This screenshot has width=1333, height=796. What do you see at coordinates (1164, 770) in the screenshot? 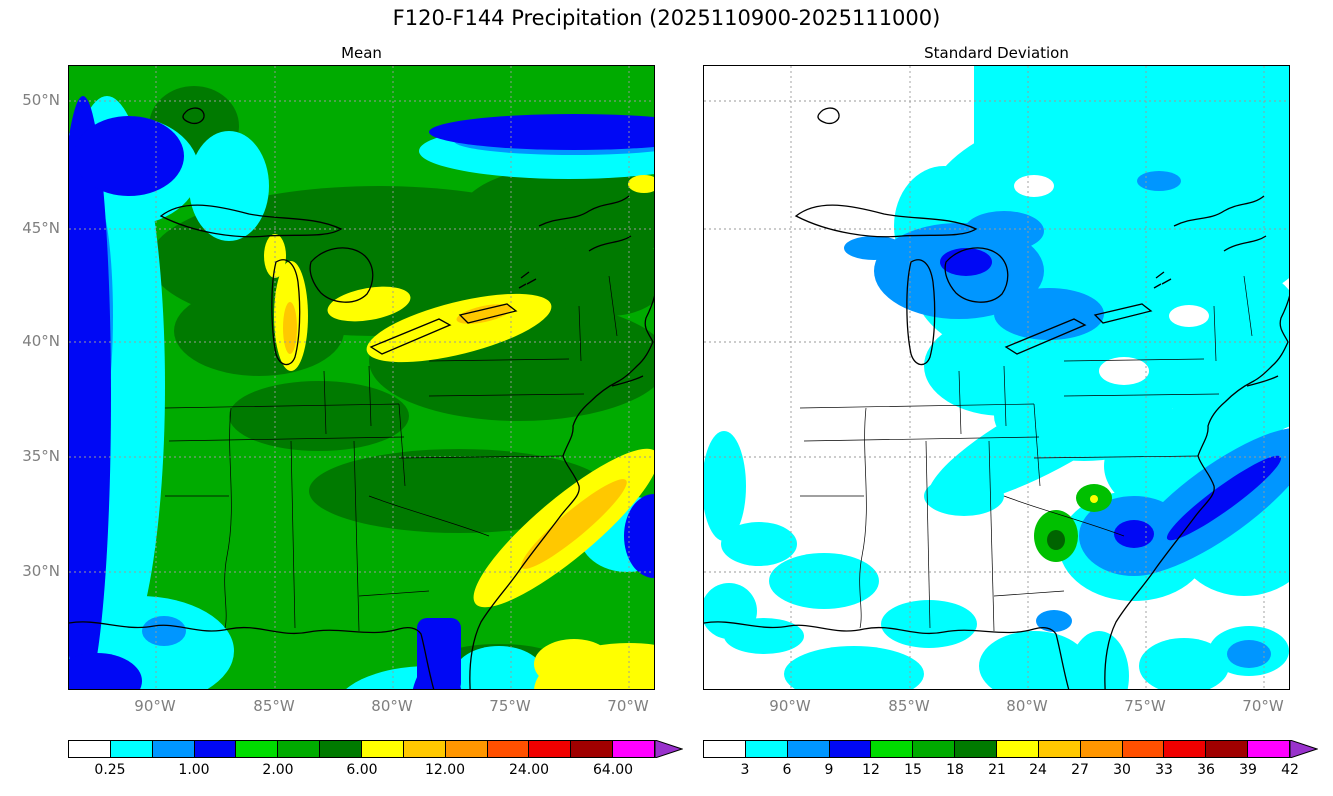
I see `colorbar-tick-label: 33` at bounding box center [1164, 770].